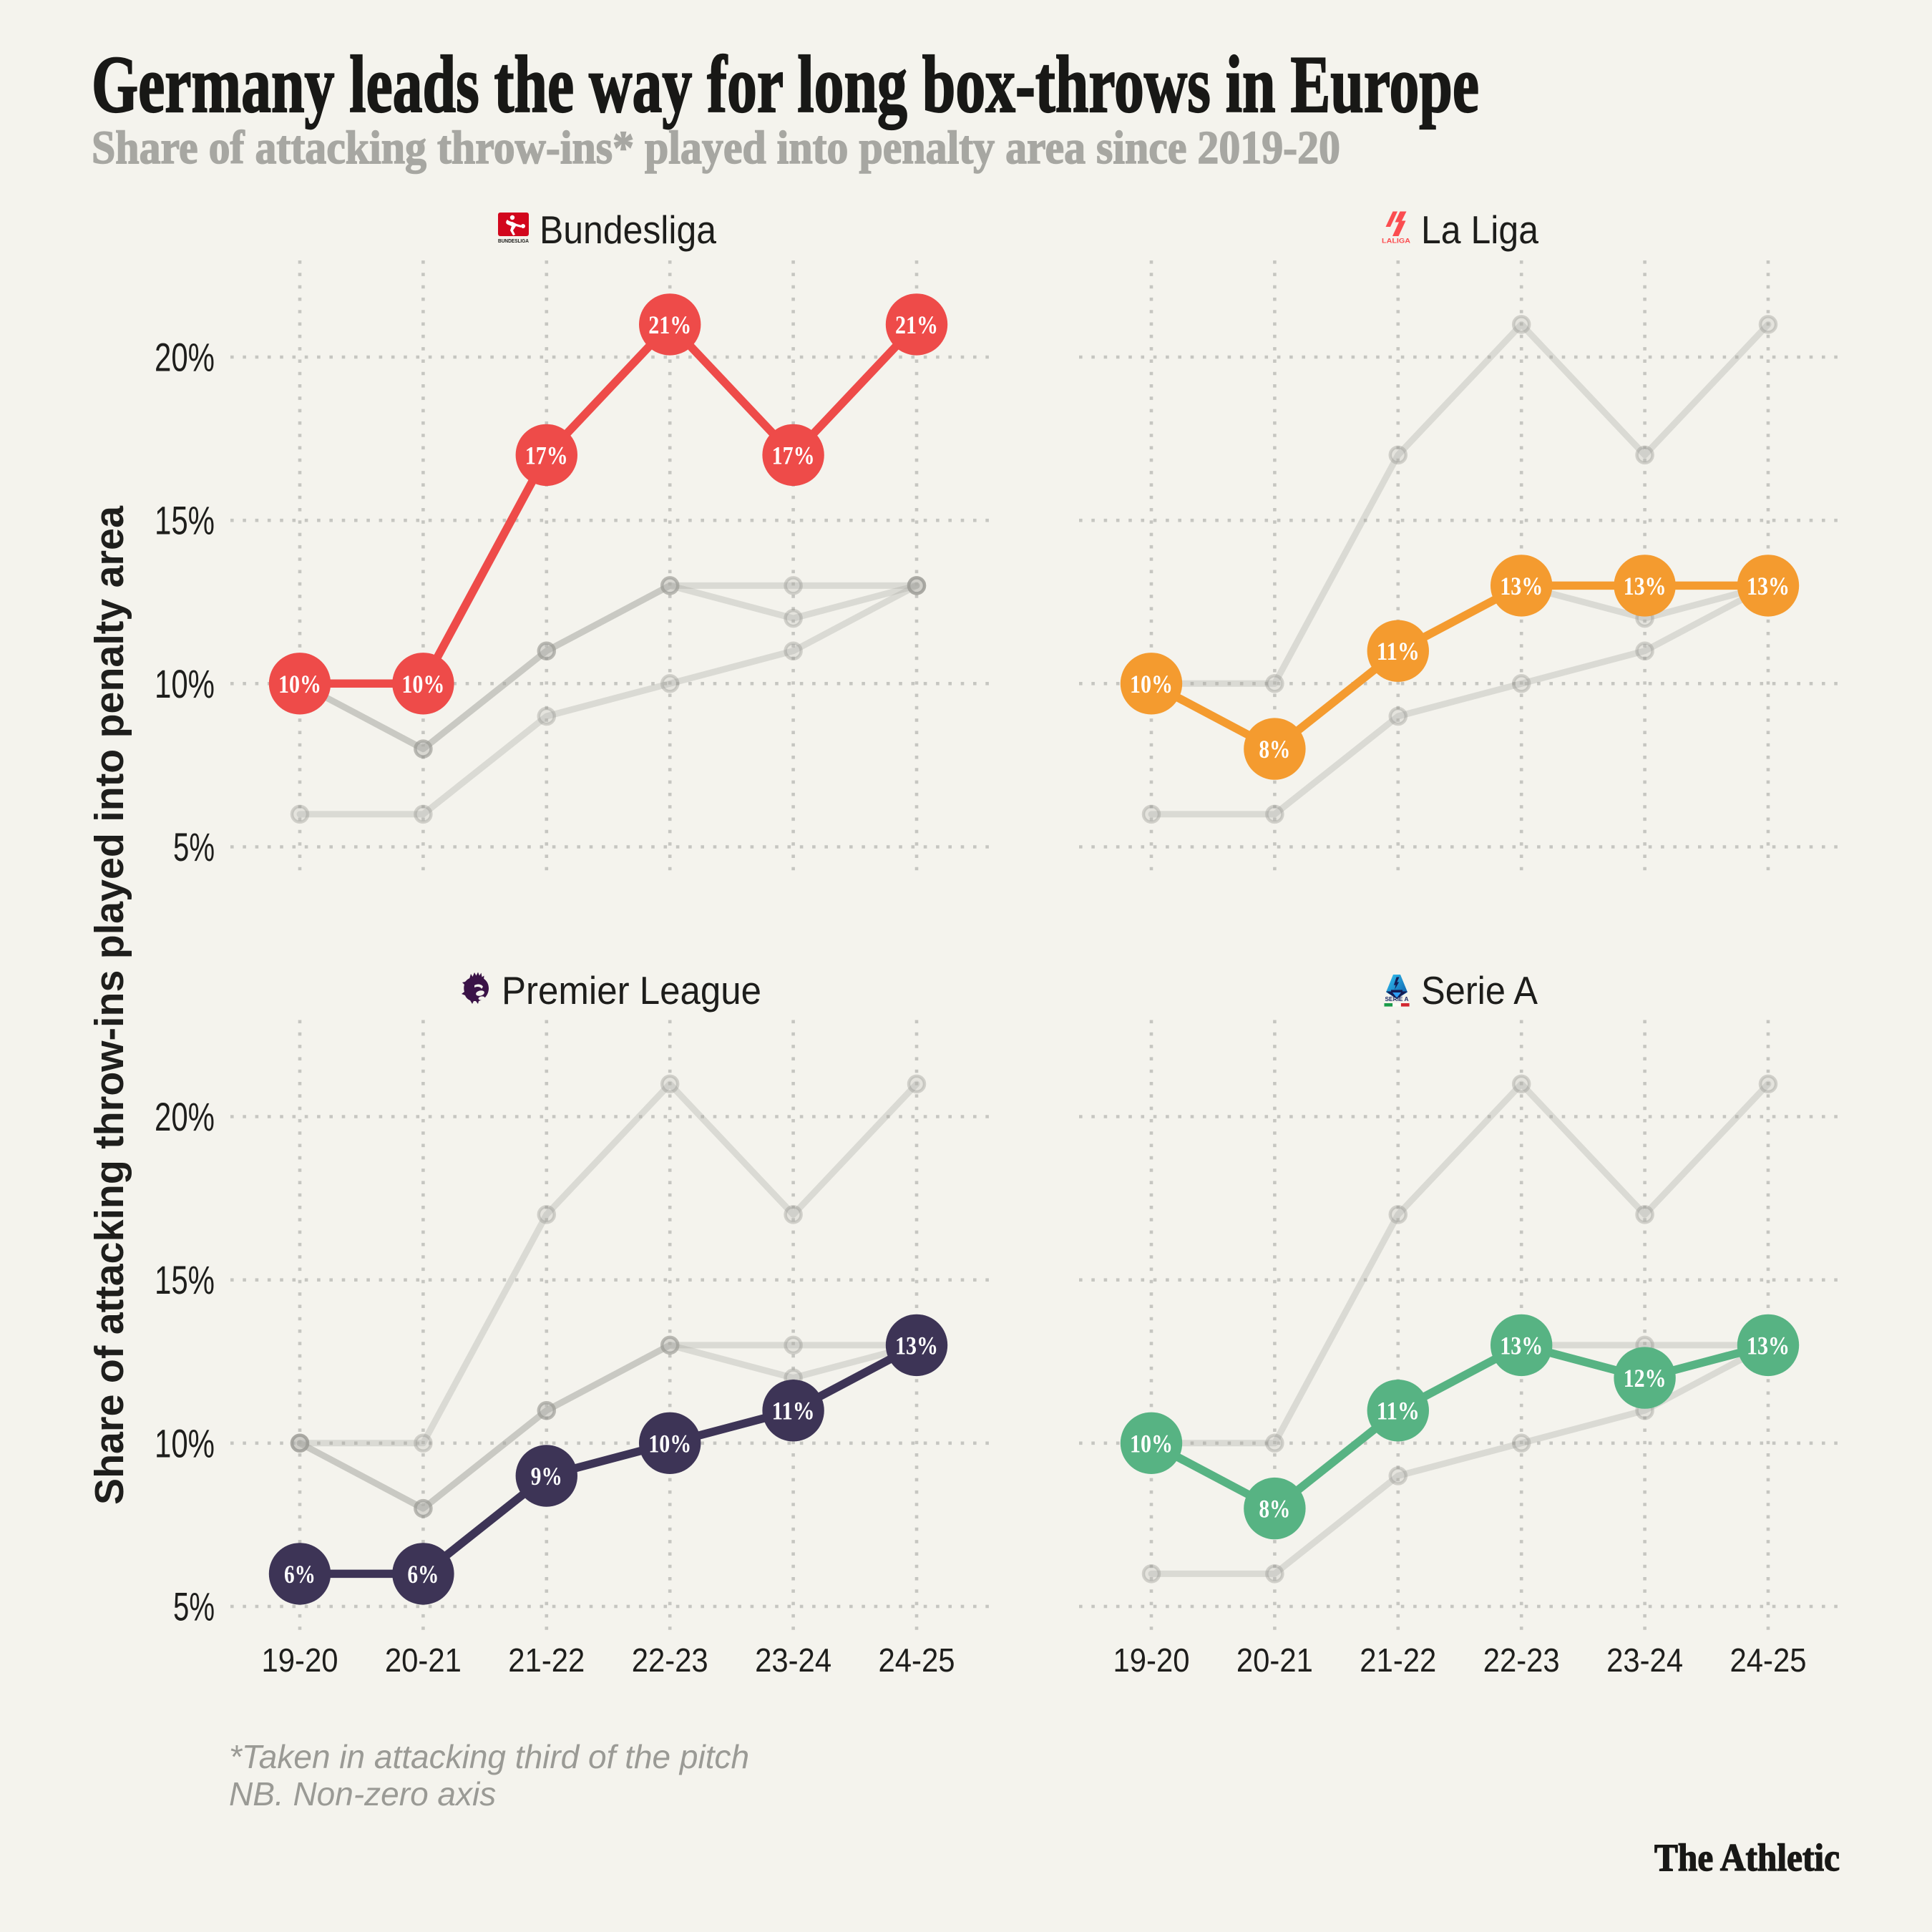 This screenshot has width=1932, height=1932. Describe the element at coordinates (546, 1476) in the screenshot. I see `svg-text: 9%` at that location.